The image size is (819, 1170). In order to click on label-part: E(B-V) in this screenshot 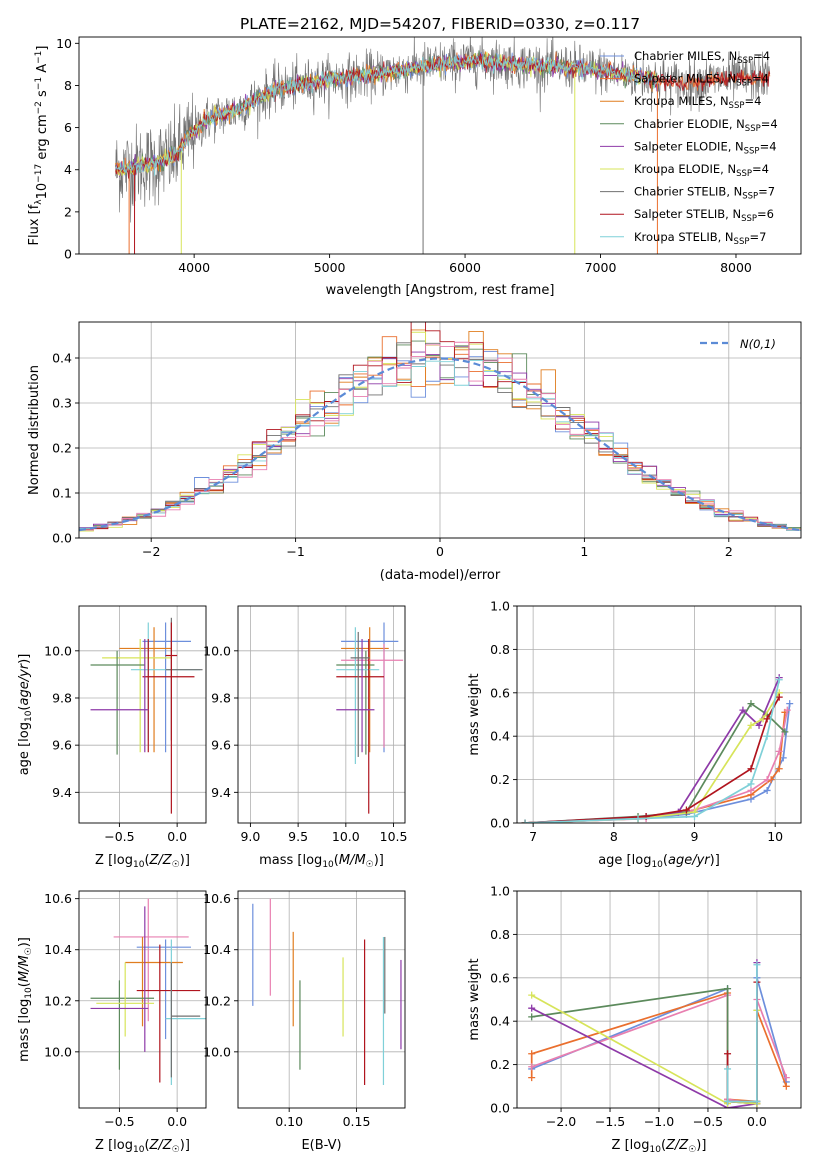, I will do `click(321, 1145)`.